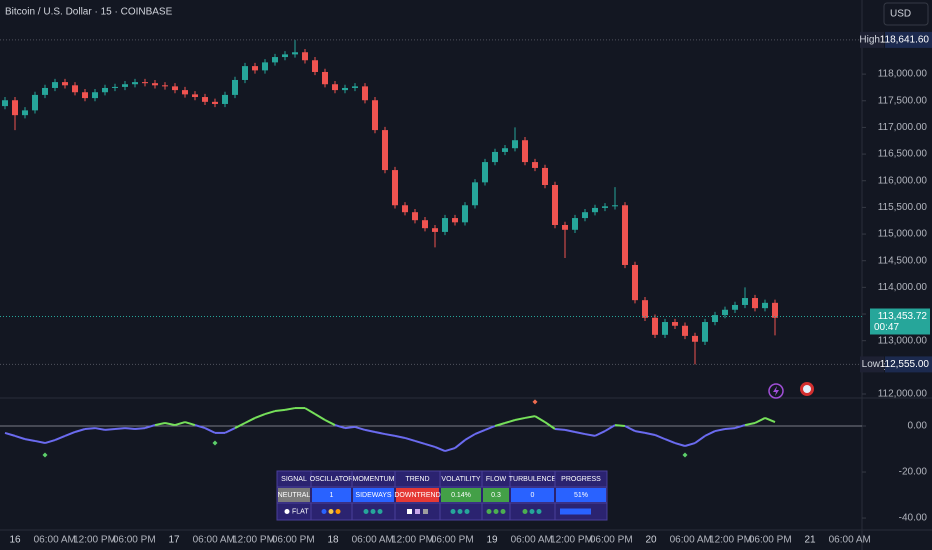 This screenshot has width=932, height=550. Describe the element at coordinates (900, 14) in the screenshot. I see `currency-label: USD` at that location.